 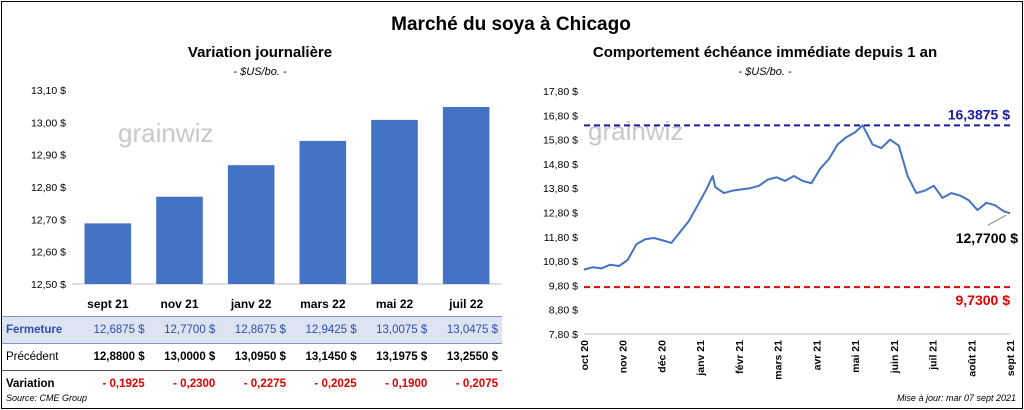 What do you see at coordinates (561, 238) in the screenshot?
I see `right-ytick-label: 11,80 $` at bounding box center [561, 238].